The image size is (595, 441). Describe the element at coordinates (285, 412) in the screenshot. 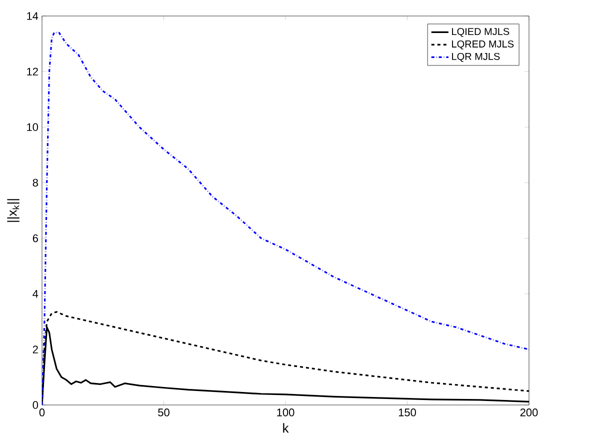

I see `x-tick-label: 100` at that location.